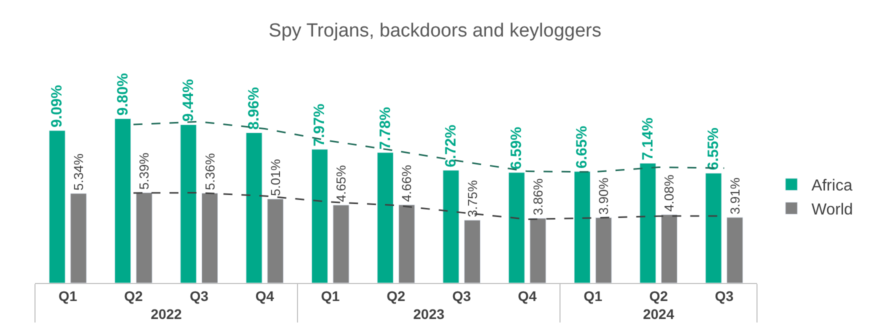  What do you see at coordinates (517, 148) in the screenshot?
I see `data-label: 6.59%` at bounding box center [517, 148].